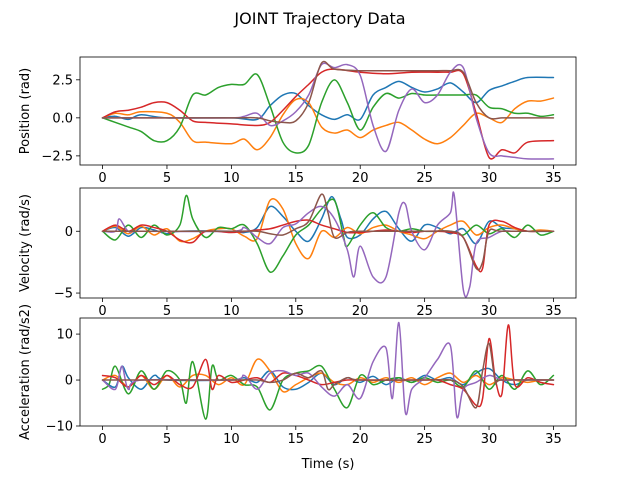 This screenshot has height=480, width=640. Describe the element at coordinates (296, 178) in the screenshot. I see `position-xtick-label: 15` at that location.